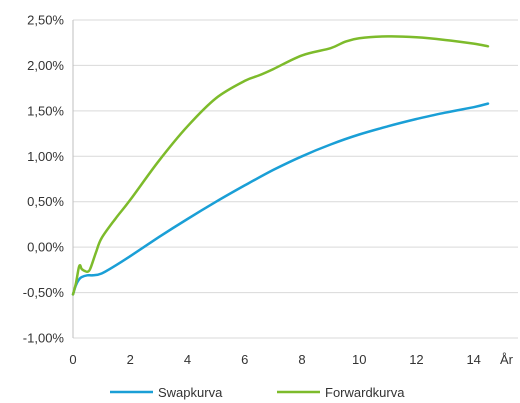 The image size is (520, 403). Describe the element at coordinates (507, 359) in the screenshot. I see `x-axis-unit-label: År` at that location.